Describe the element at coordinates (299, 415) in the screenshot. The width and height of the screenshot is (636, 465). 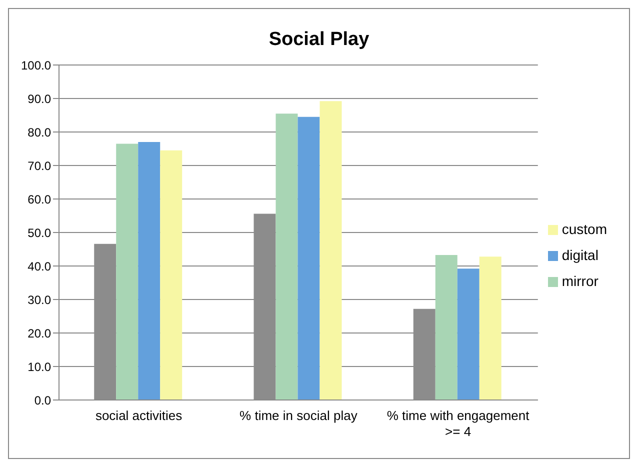
I see `x-tick-label: % time in social play` at that location.